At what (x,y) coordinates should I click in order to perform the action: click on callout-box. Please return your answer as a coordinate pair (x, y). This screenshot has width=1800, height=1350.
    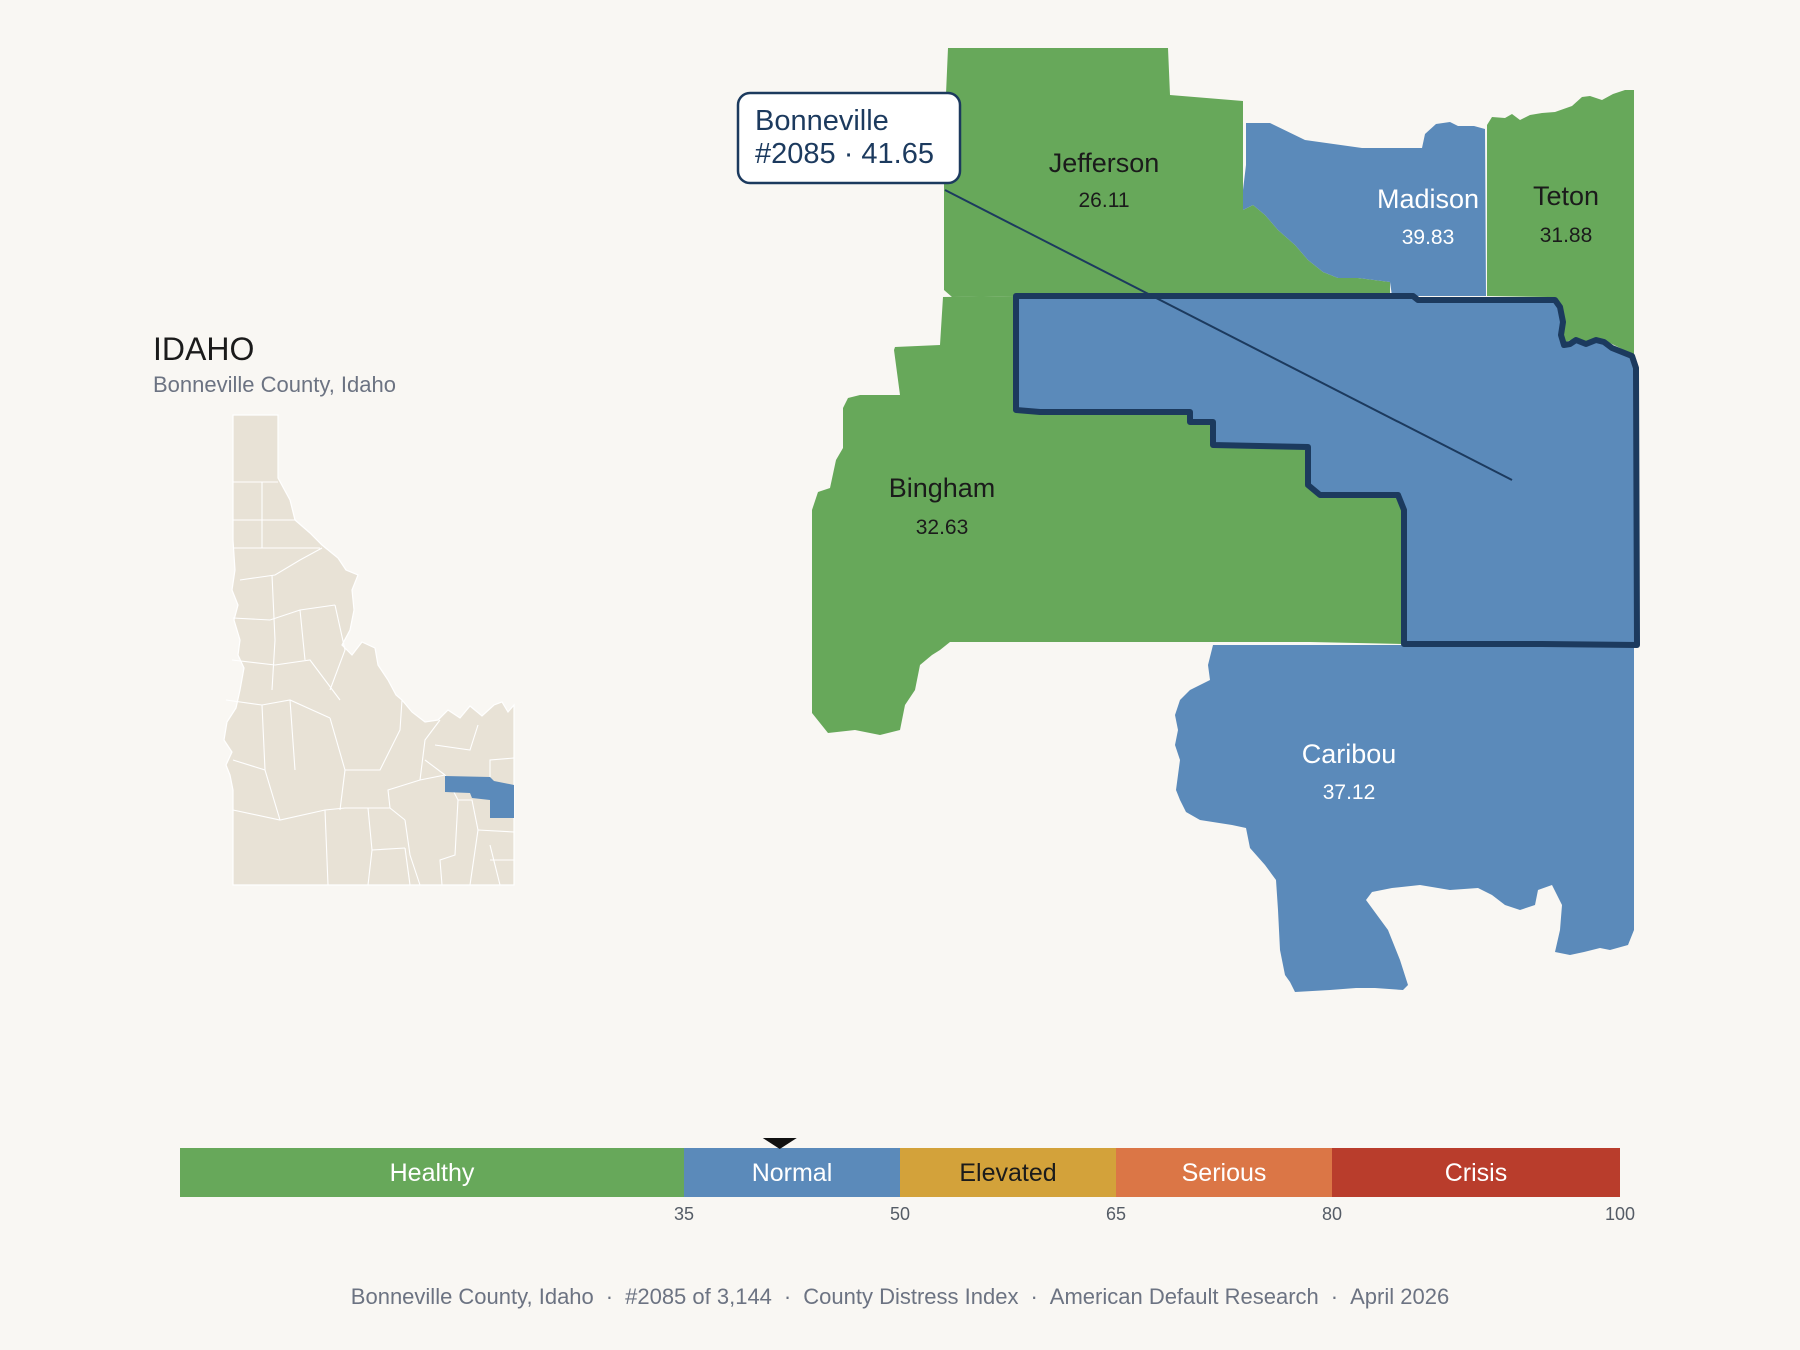
    Looking at the image, I should click on (849, 138).